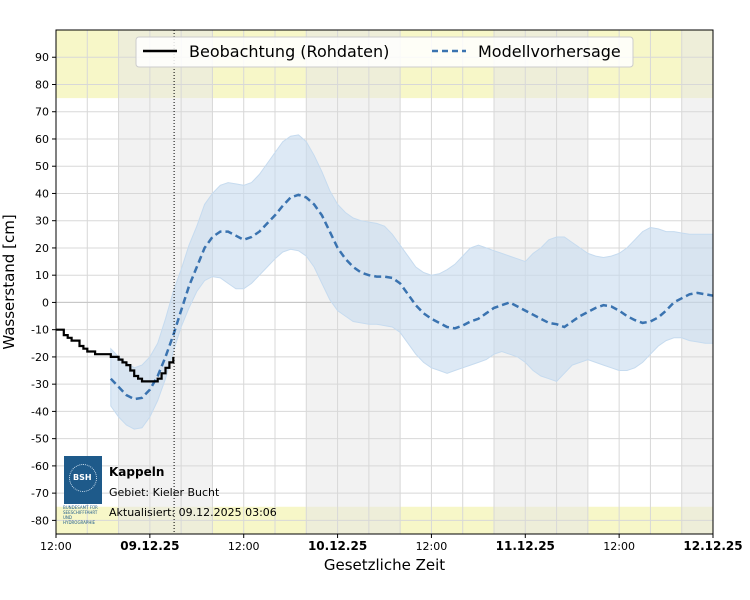 The width and height of the screenshot is (750, 600). What do you see at coordinates (137, 472) in the screenshot?
I see `station-name: Kappeln` at bounding box center [137, 472].